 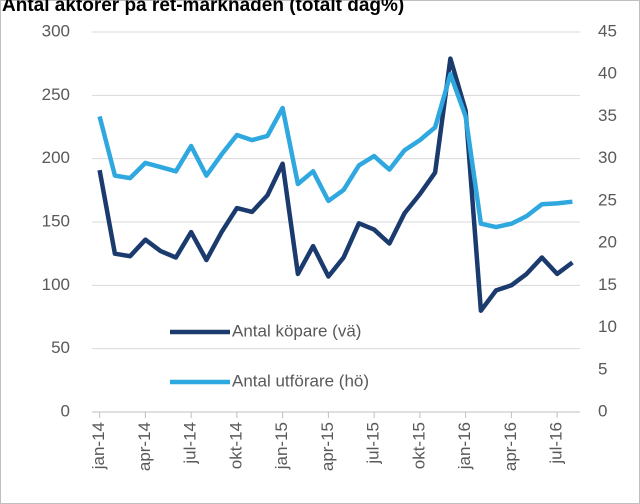 What do you see at coordinates (602, 368) in the screenshot?
I see `y2-tick-label: 5` at bounding box center [602, 368].